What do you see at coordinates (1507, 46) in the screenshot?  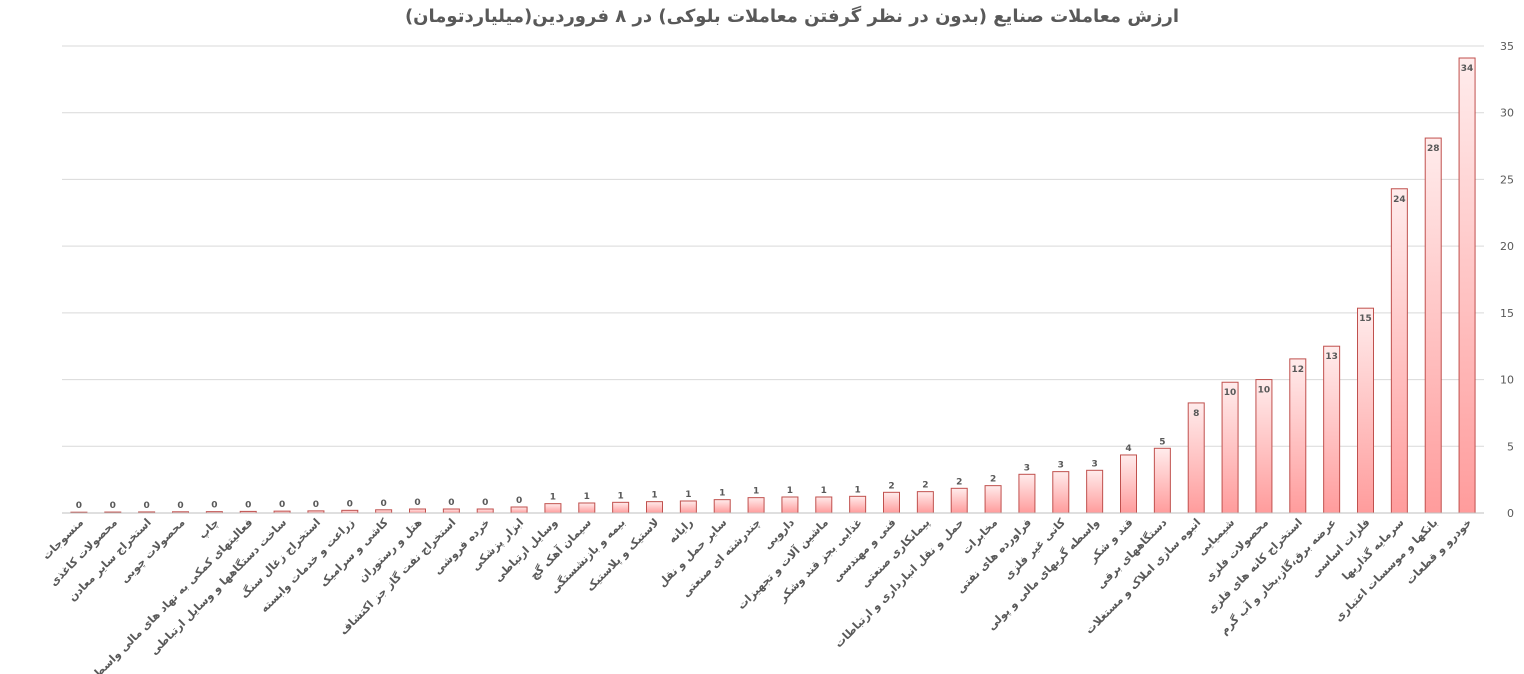 I see `y-tick-label: 35` at bounding box center [1507, 46].